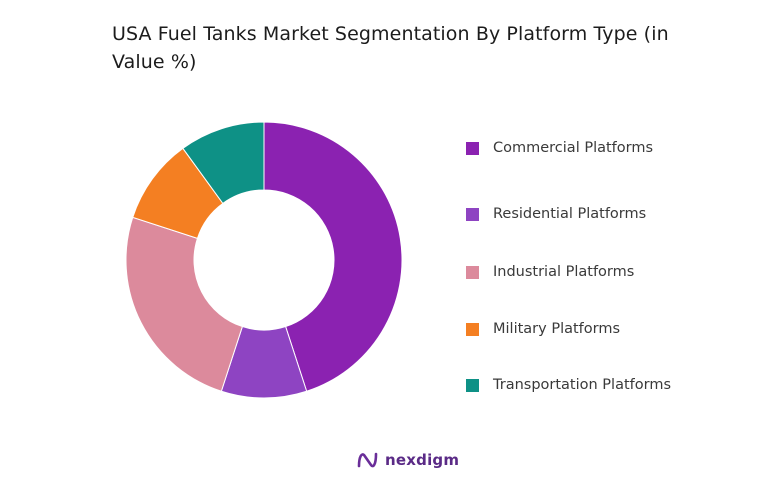 The height and width of the screenshot is (480, 781). I want to click on legend-label: Commercial Platforms, so click(573, 148).